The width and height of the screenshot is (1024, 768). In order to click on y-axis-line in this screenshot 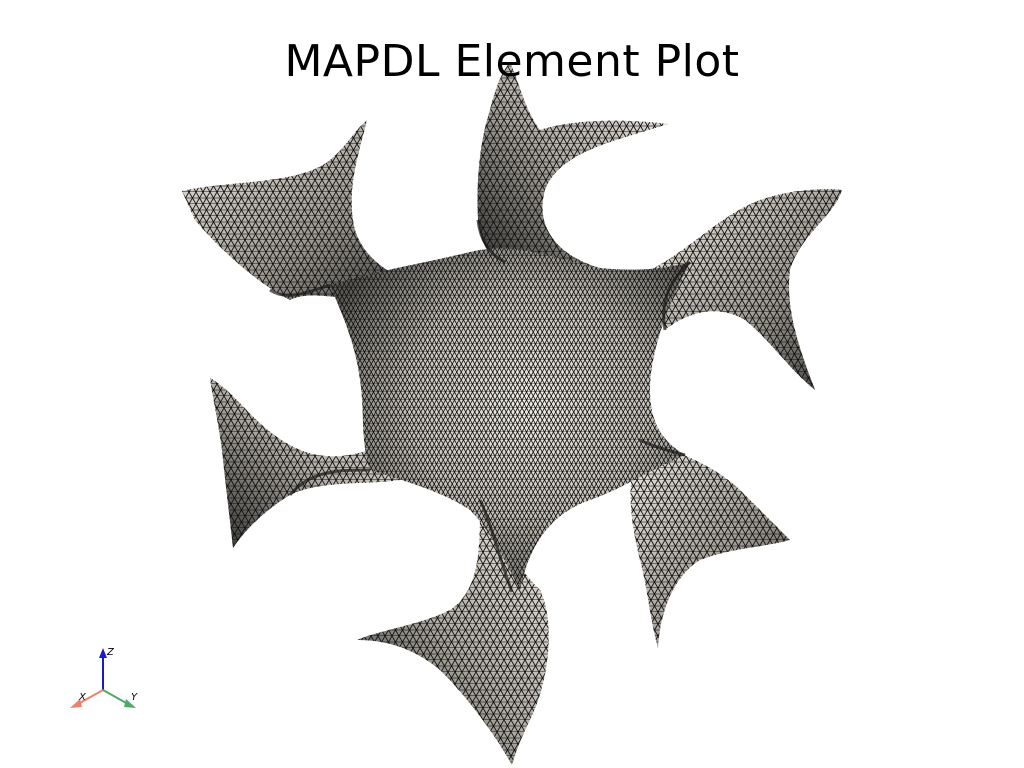, I will do `click(115, 697)`.